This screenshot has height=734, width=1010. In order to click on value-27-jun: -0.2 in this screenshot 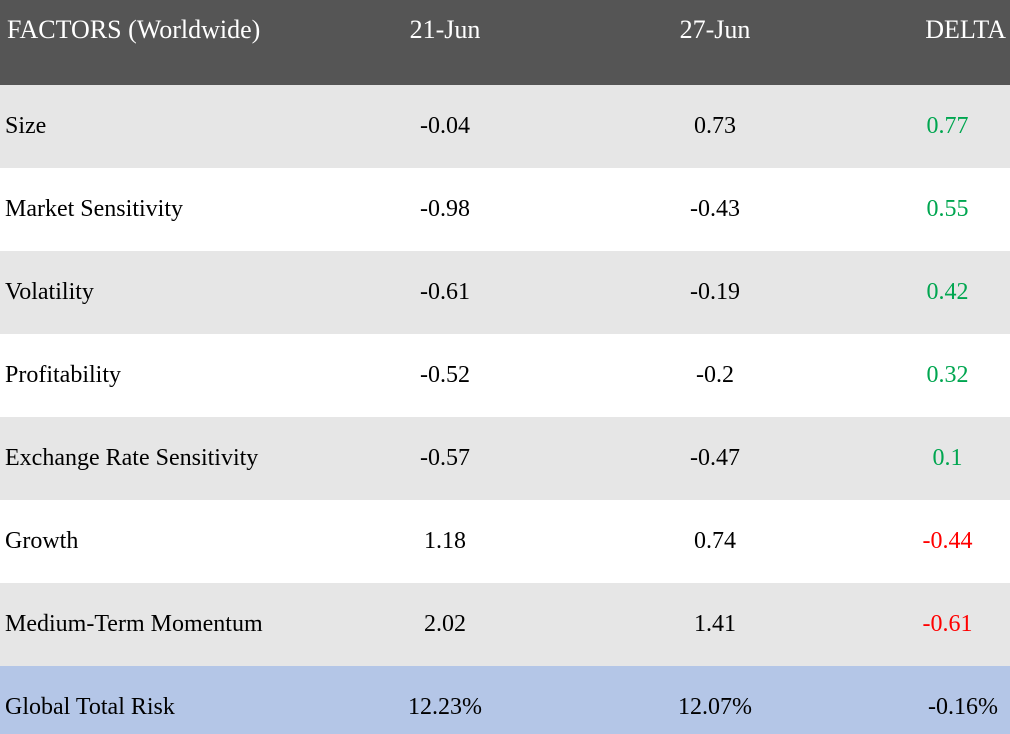, I will do `click(715, 375)`.